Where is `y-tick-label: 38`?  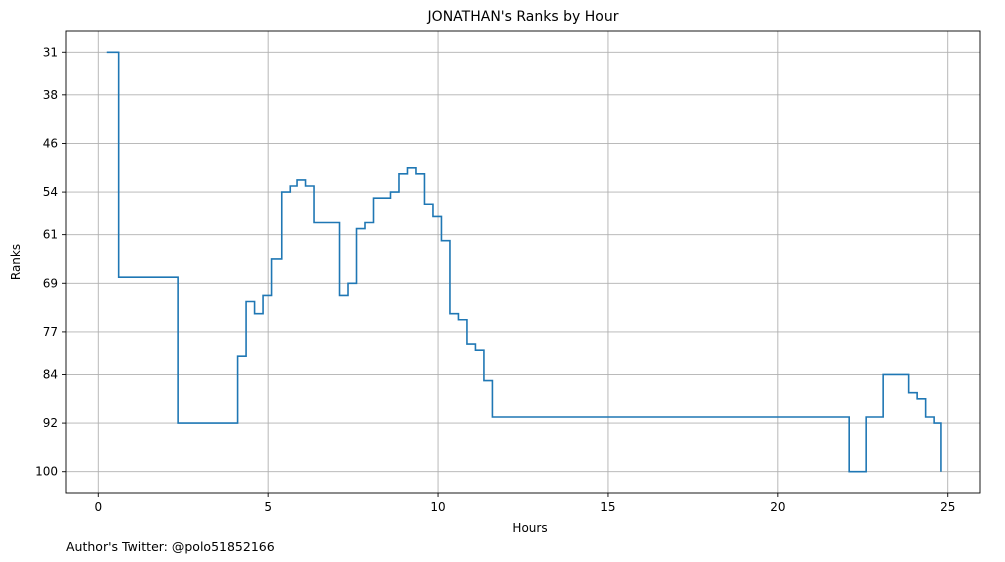
y-tick-label: 38 is located at coordinates (50, 95).